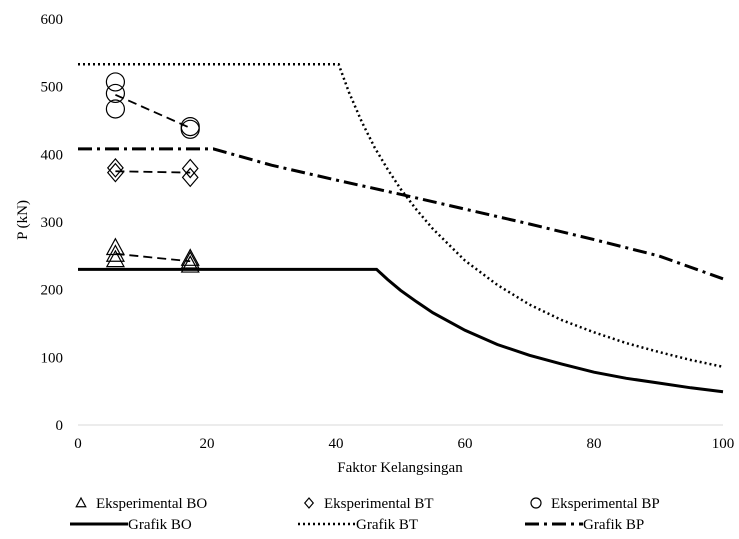 This screenshot has width=739, height=539. Describe the element at coordinates (594, 444) in the screenshot. I see `x-tick-label: 80` at that location.